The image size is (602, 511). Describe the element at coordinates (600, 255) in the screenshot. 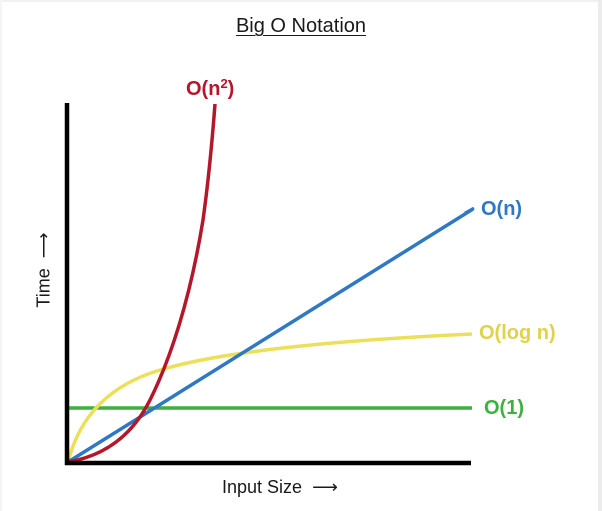

I see `frame-edge-right` at that location.